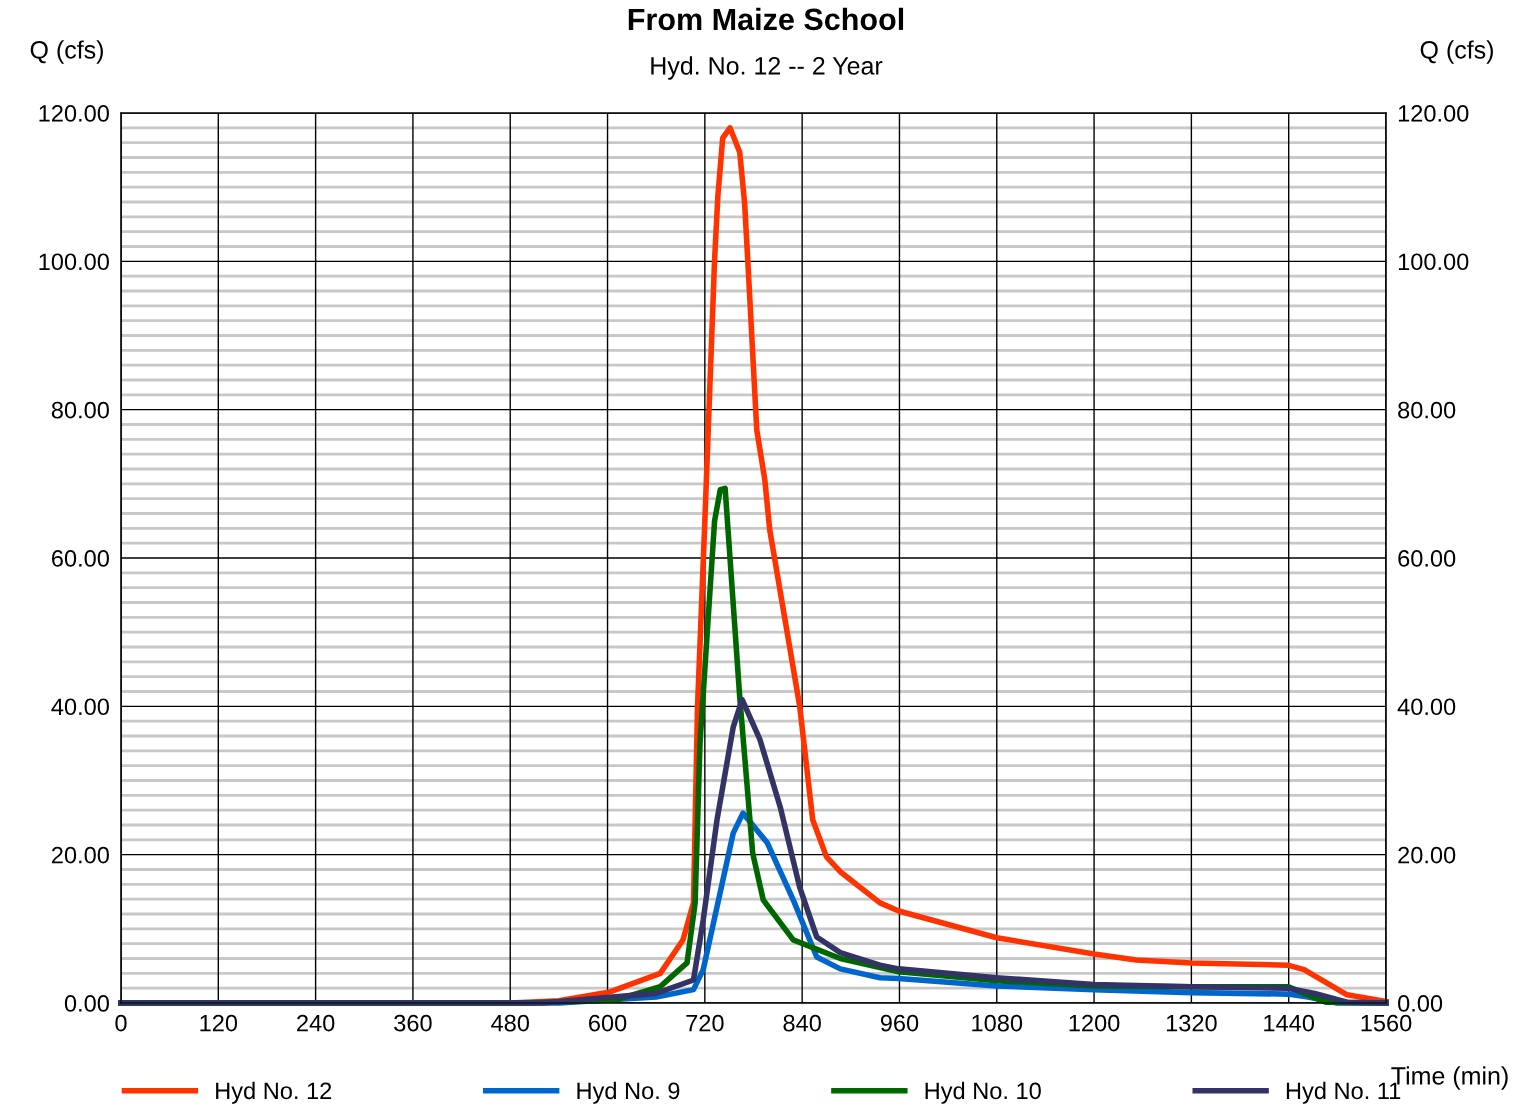  I want to click on x-tick-label: 1080, so click(997, 1023).